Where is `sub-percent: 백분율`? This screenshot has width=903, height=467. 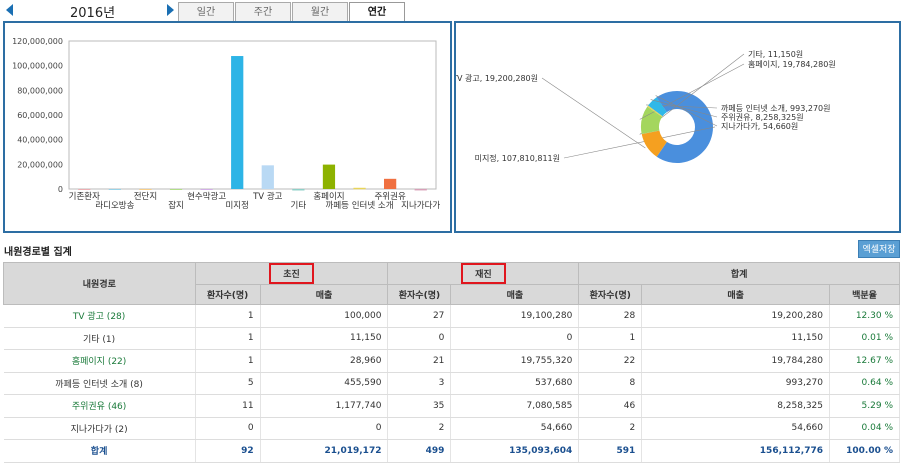
sub-percent: 백분율 is located at coordinates (864, 294).